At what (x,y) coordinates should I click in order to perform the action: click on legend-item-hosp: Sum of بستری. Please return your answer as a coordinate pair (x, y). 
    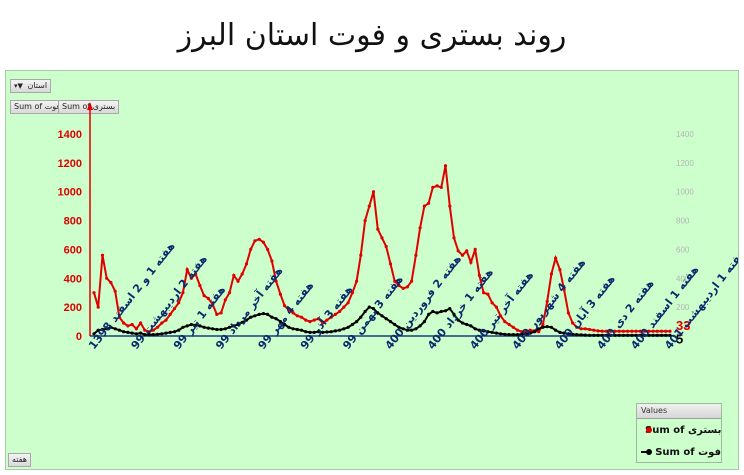
    Looking at the image, I should click on (679, 430).